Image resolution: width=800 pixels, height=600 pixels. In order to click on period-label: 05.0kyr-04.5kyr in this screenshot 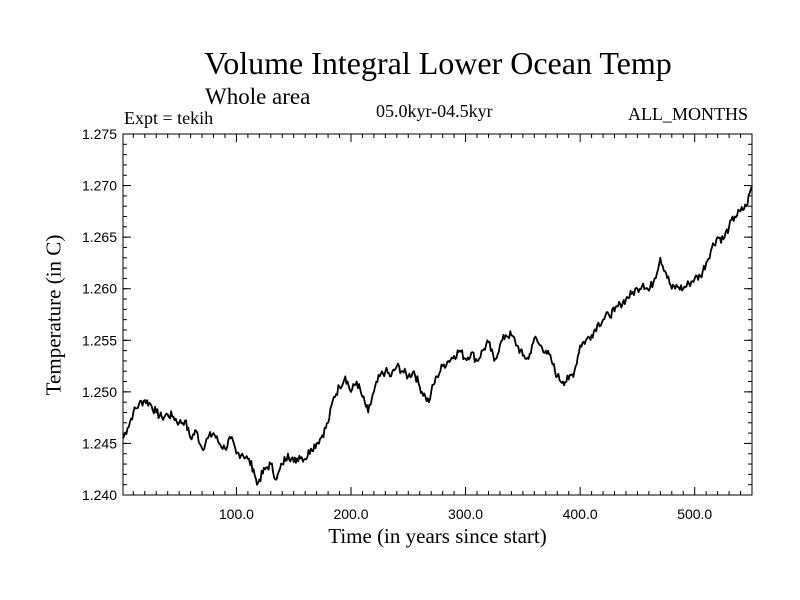, I will do `click(434, 111)`.